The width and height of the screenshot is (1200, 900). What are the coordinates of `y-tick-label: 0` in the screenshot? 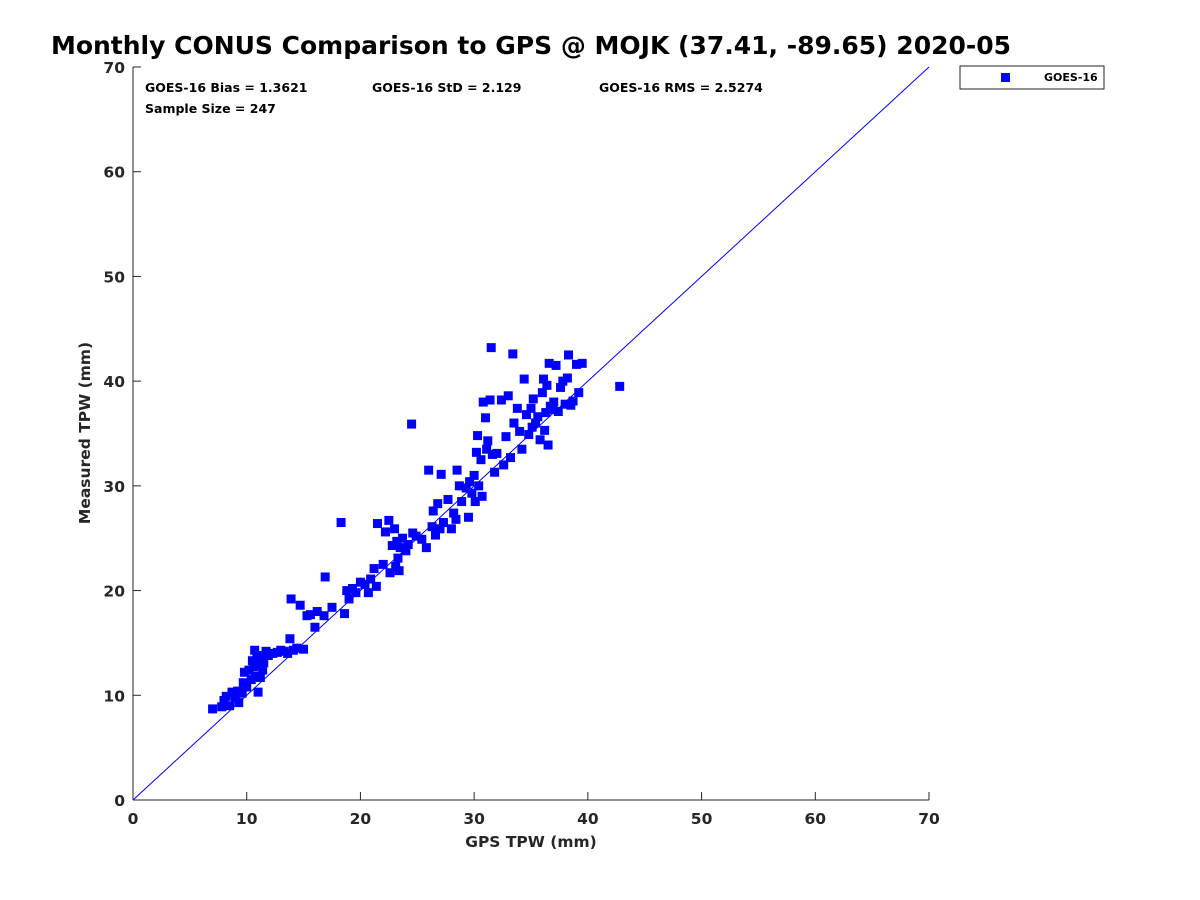 It's located at (119, 801).